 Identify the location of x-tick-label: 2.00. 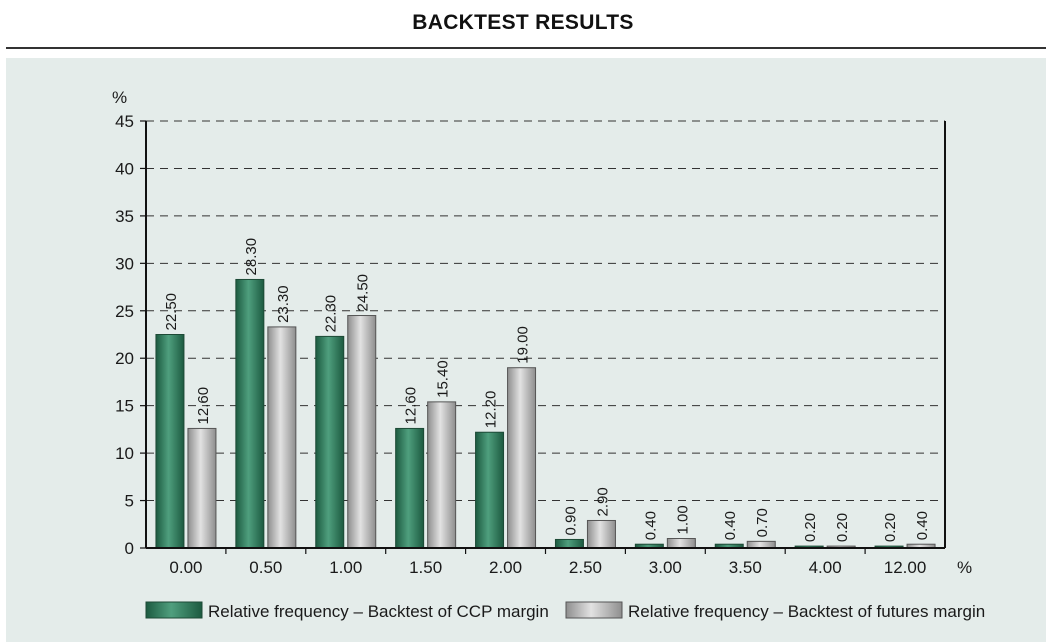
(505, 567).